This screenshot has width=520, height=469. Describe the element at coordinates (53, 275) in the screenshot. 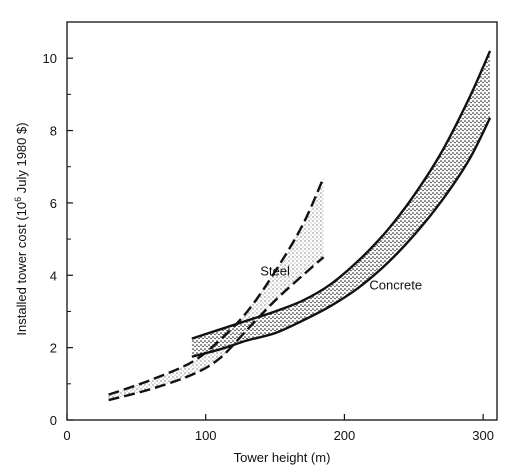

I see `y-tick-label: 4` at that location.